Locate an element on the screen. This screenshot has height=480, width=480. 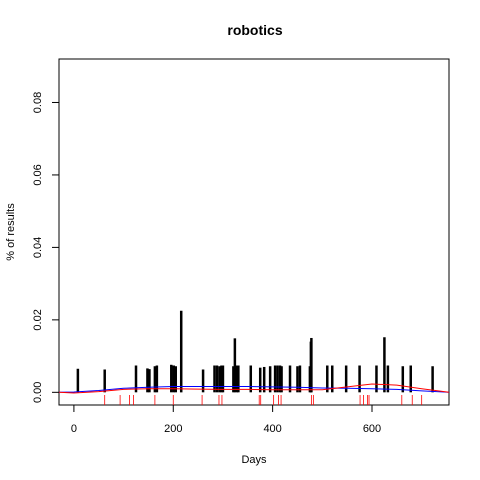
x-axis-label: Days is located at coordinates (254, 460).